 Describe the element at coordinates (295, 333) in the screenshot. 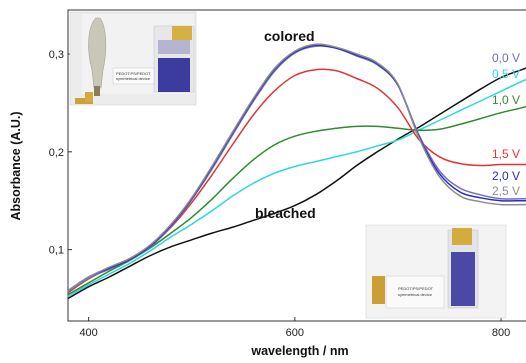

I see `x-tick-label: 600` at that location.